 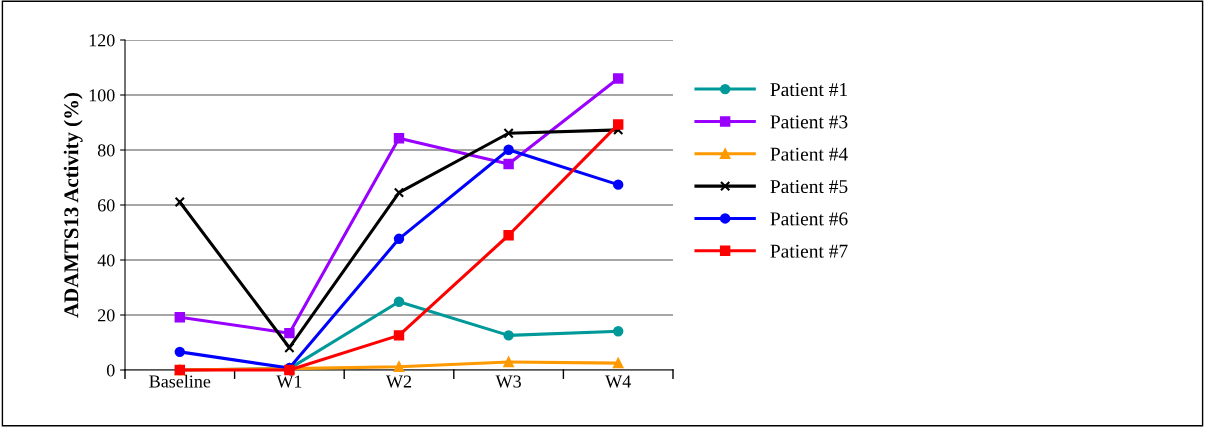 What do you see at coordinates (102, 40) in the screenshot?
I see `y-tick-label: 120` at bounding box center [102, 40].